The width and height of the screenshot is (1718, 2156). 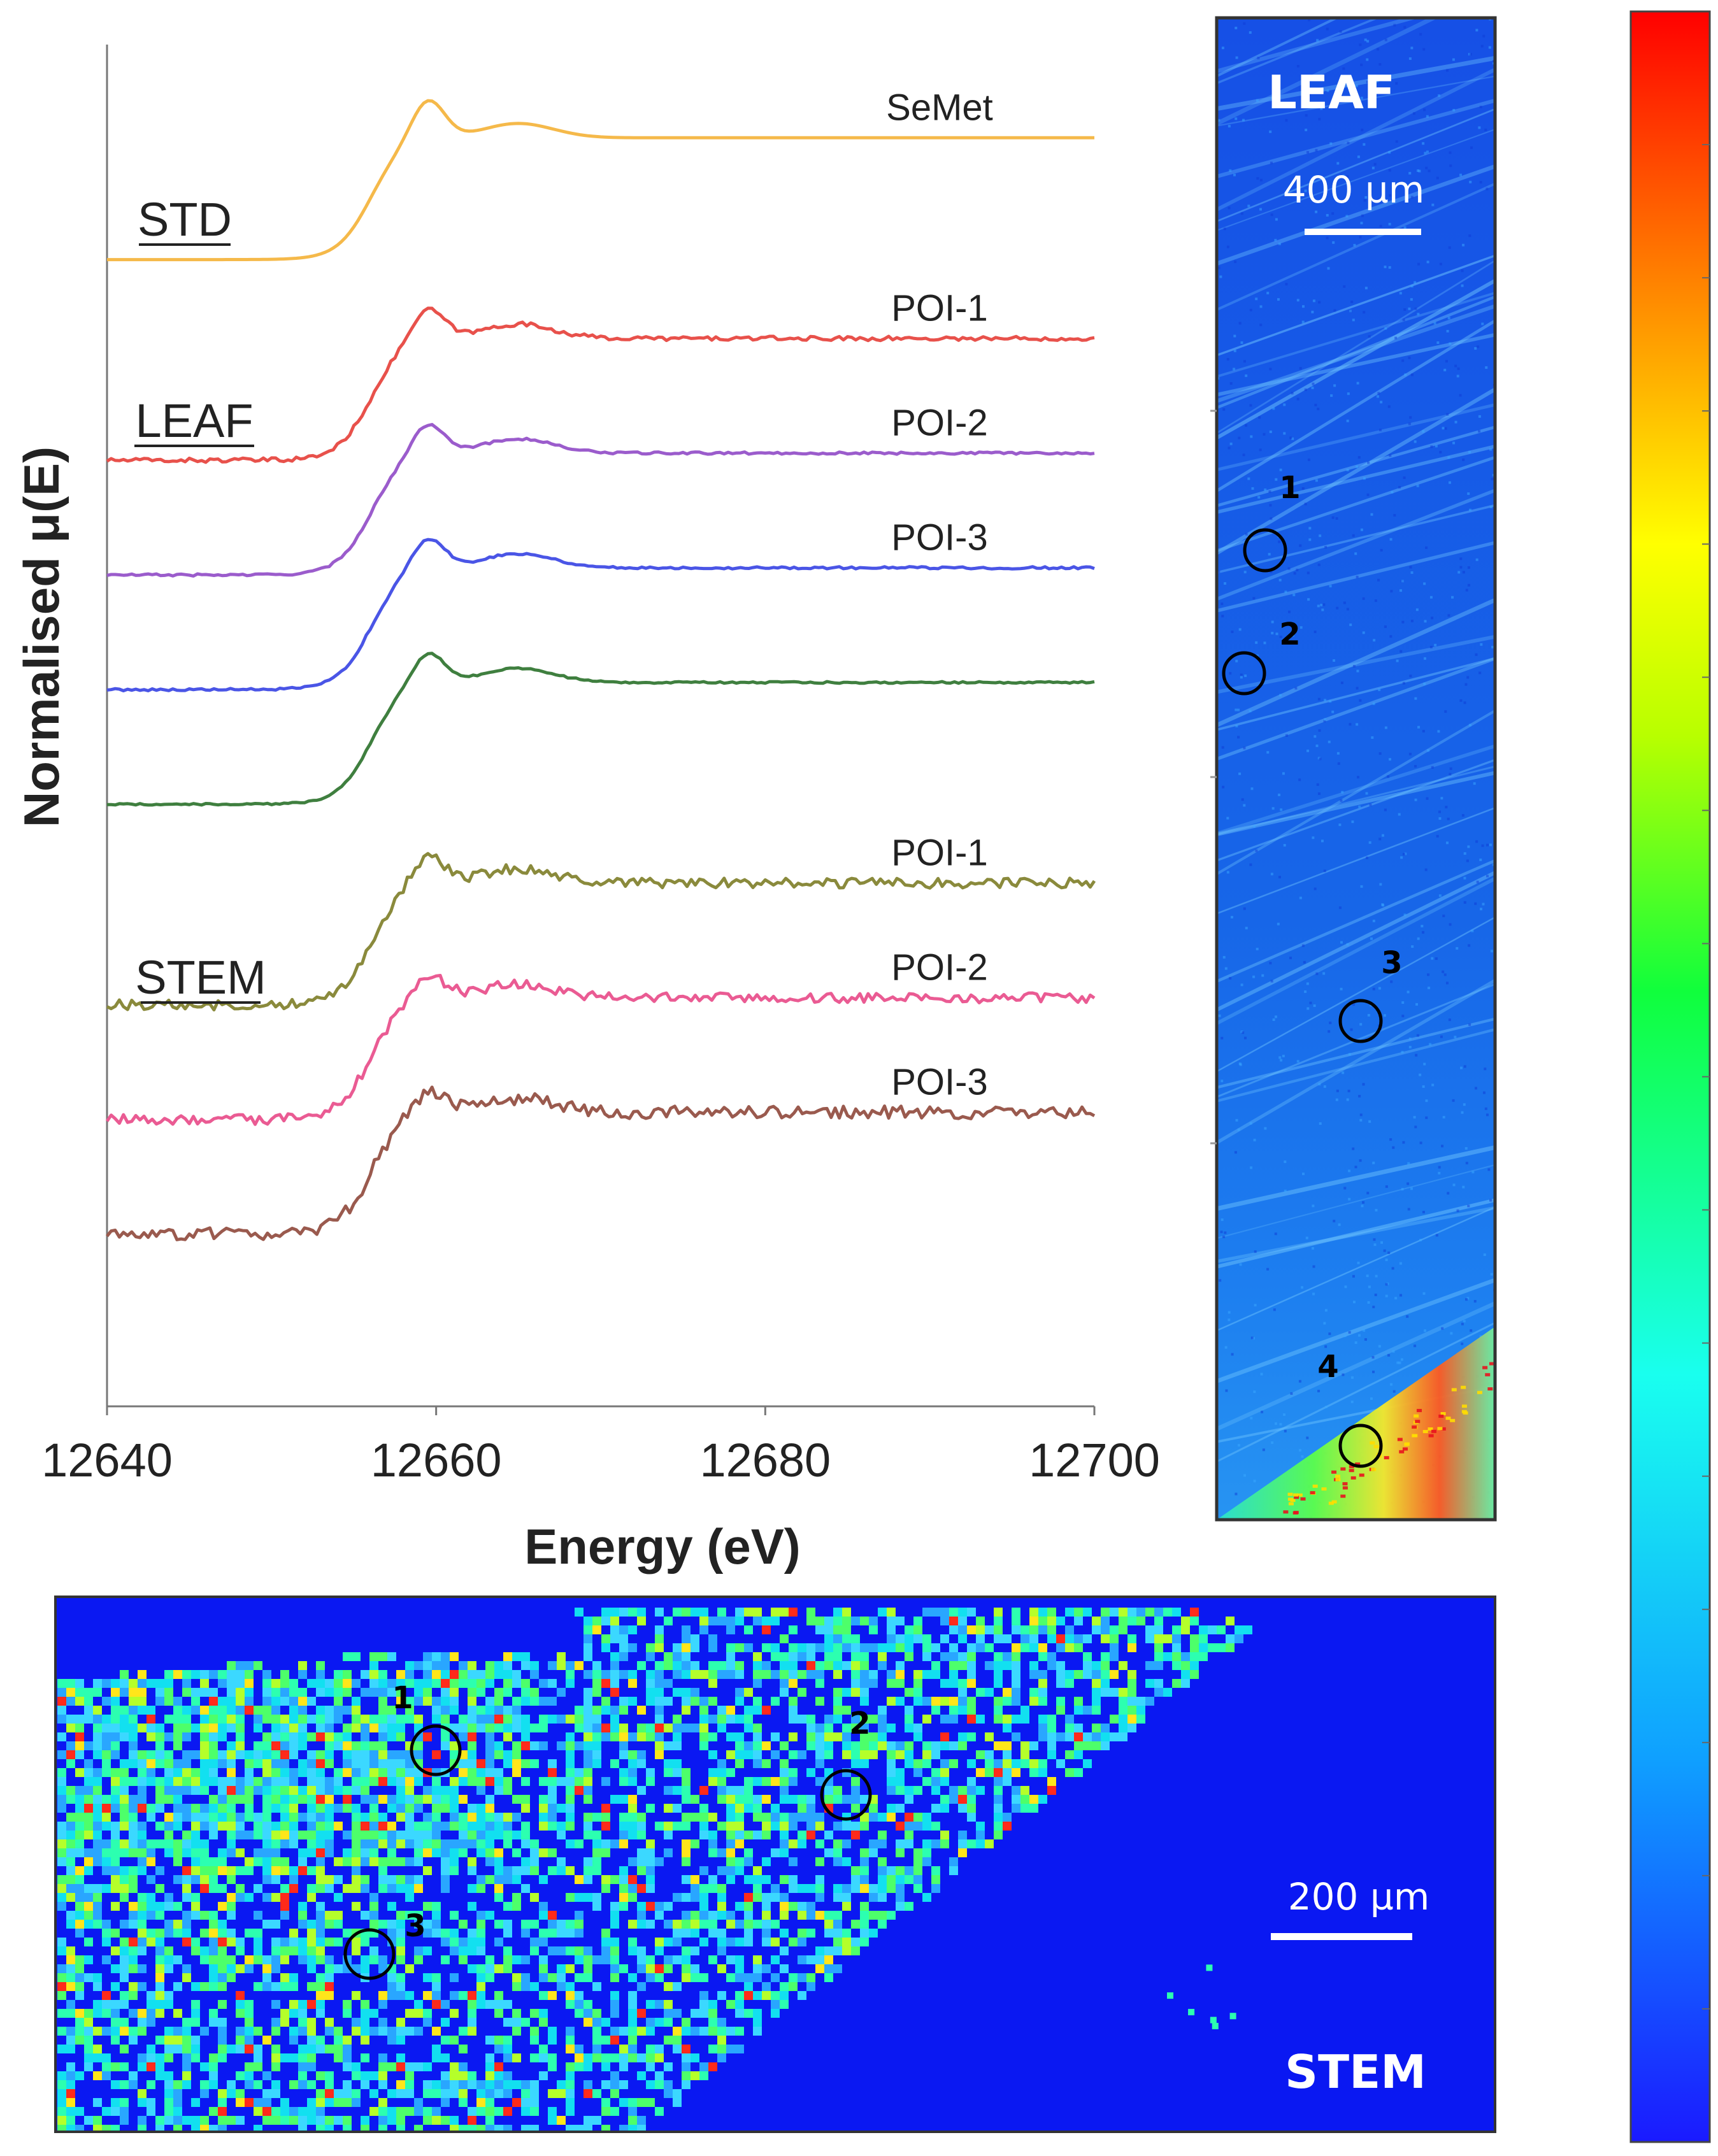 I want to click on leaf-map-texture, so click(x=1356, y=769).